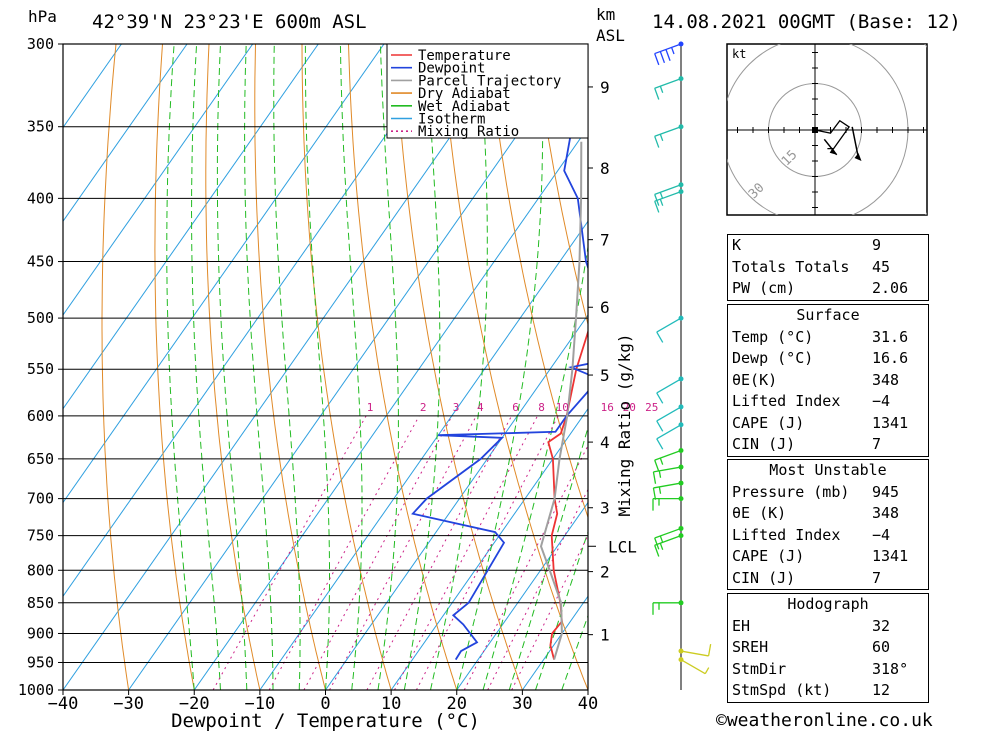 The width and height of the screenshot is (1000, 733). Describe the element at coordinates (806, 22) in the screenshot. I see `datetime-title: 14.08.2021 00GMT (Base: 12)` at that location.